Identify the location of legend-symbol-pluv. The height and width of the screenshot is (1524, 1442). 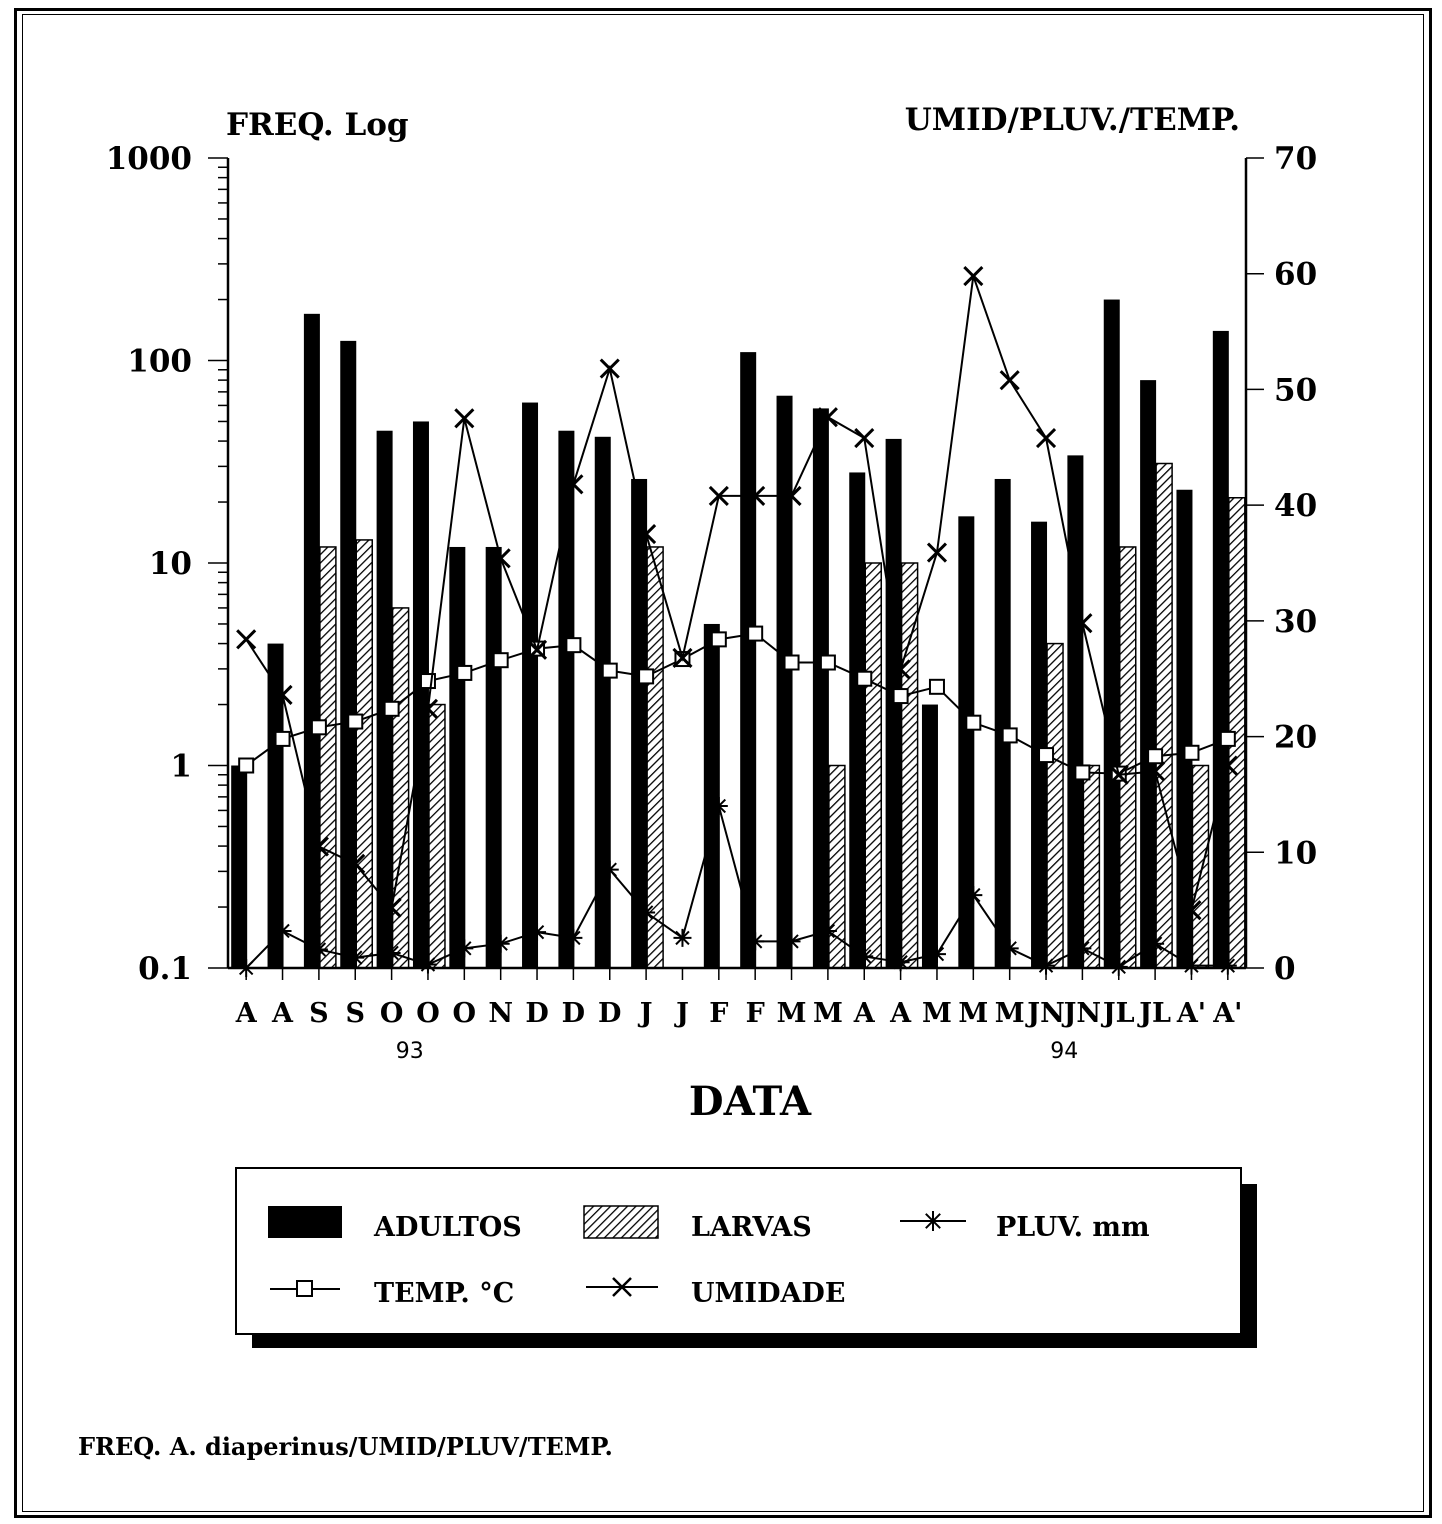
(933, 1221).